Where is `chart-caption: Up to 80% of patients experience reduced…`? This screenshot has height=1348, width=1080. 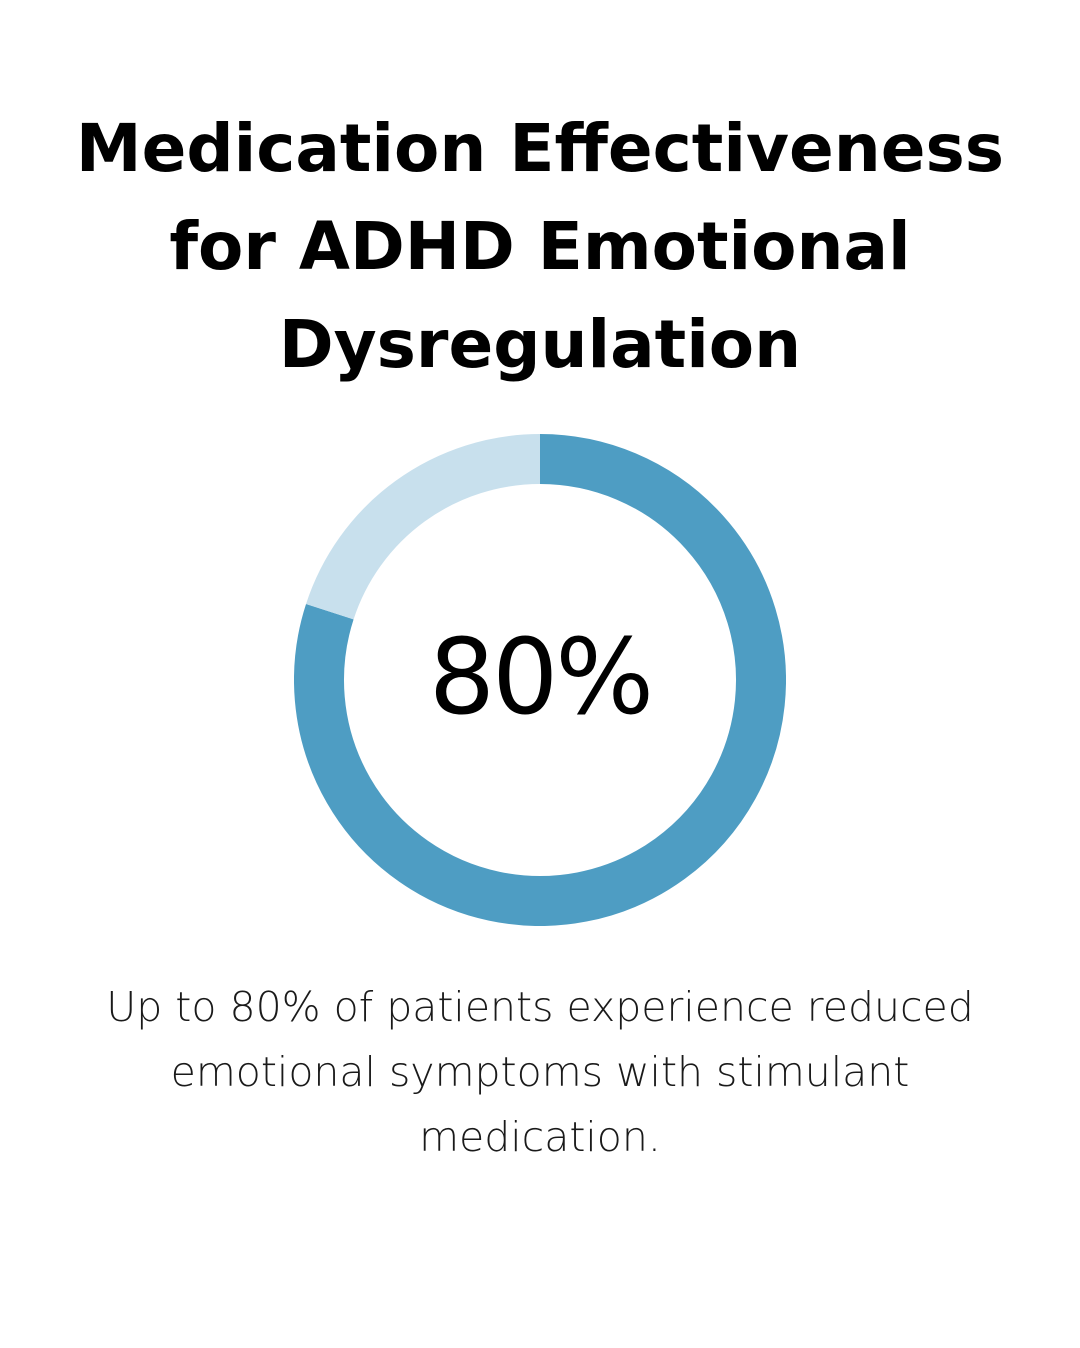
chart-caption: Up to 80% of patients experience reduced… is located at coordinates (540, 1072).